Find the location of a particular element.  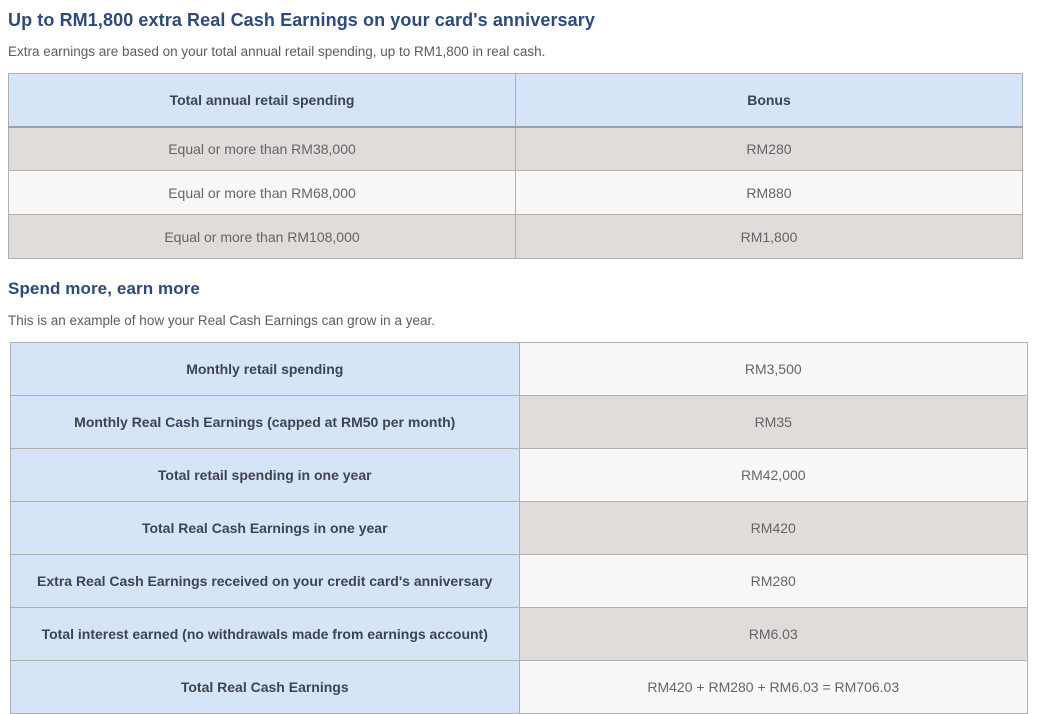

example-value-cell: RM42,000 is located at coordinates (773, 475).